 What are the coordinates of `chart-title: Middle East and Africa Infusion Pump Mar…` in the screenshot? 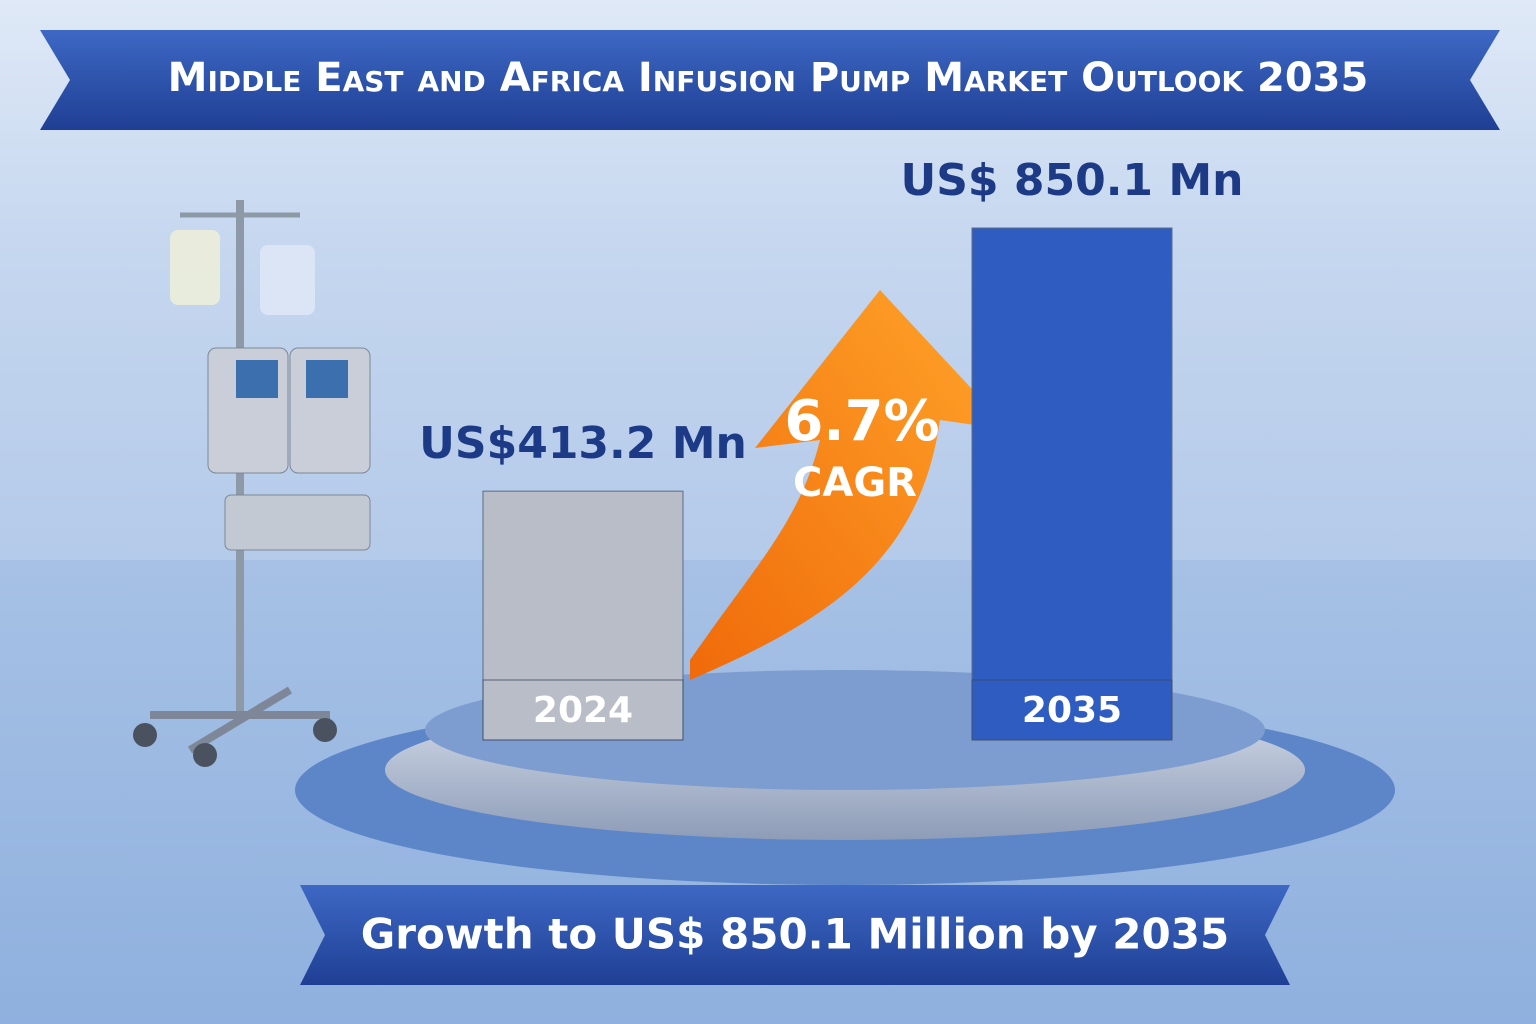 It's located at (768, 78).